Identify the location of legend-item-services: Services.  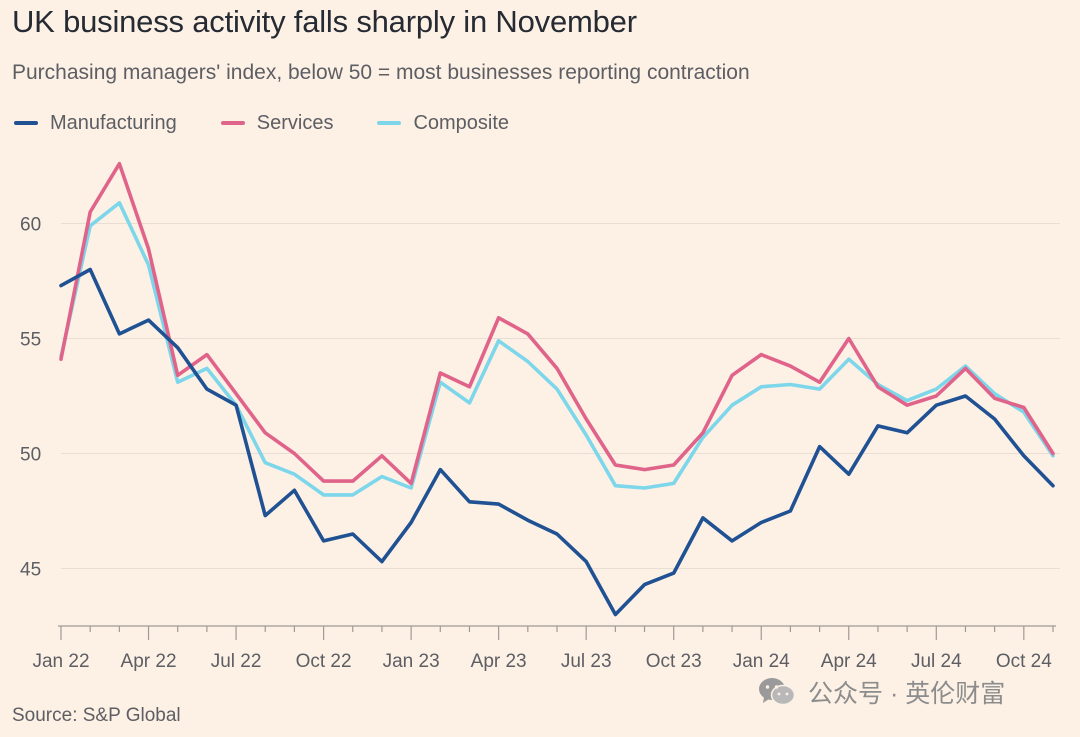
(277, 123).